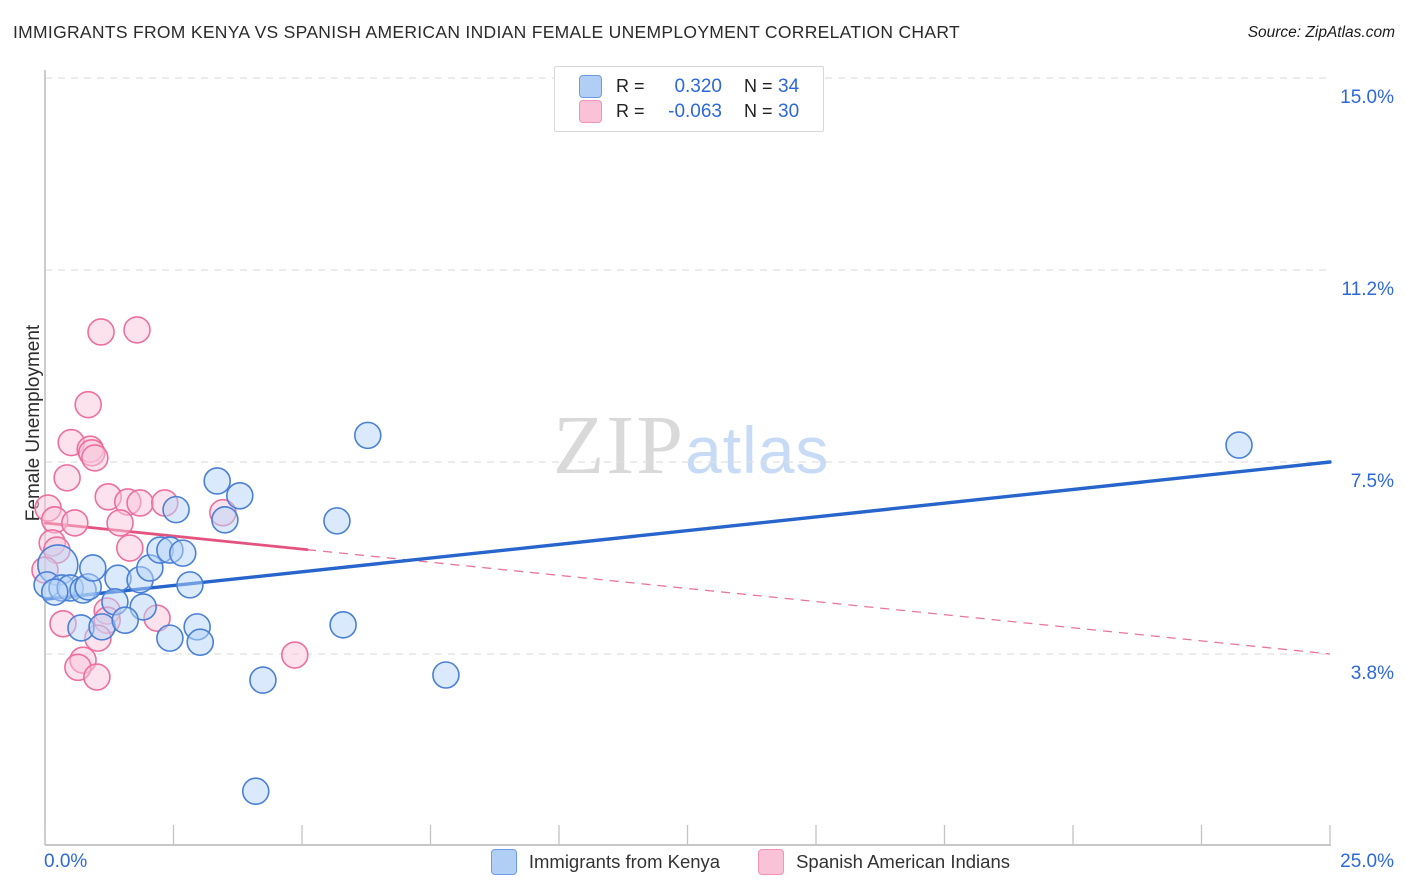 This screenshot has width=1406, height=892. What do you see at coordinates (66, 861) in the screenshot?
I see `x-axis-min-label: 0.0%` at bounding box center [66, 861].